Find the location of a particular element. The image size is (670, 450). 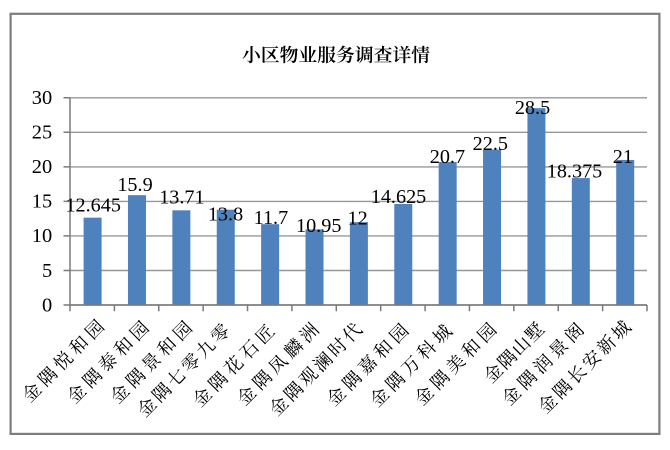

svg-text: 12 is located at coordinates (358, 219).